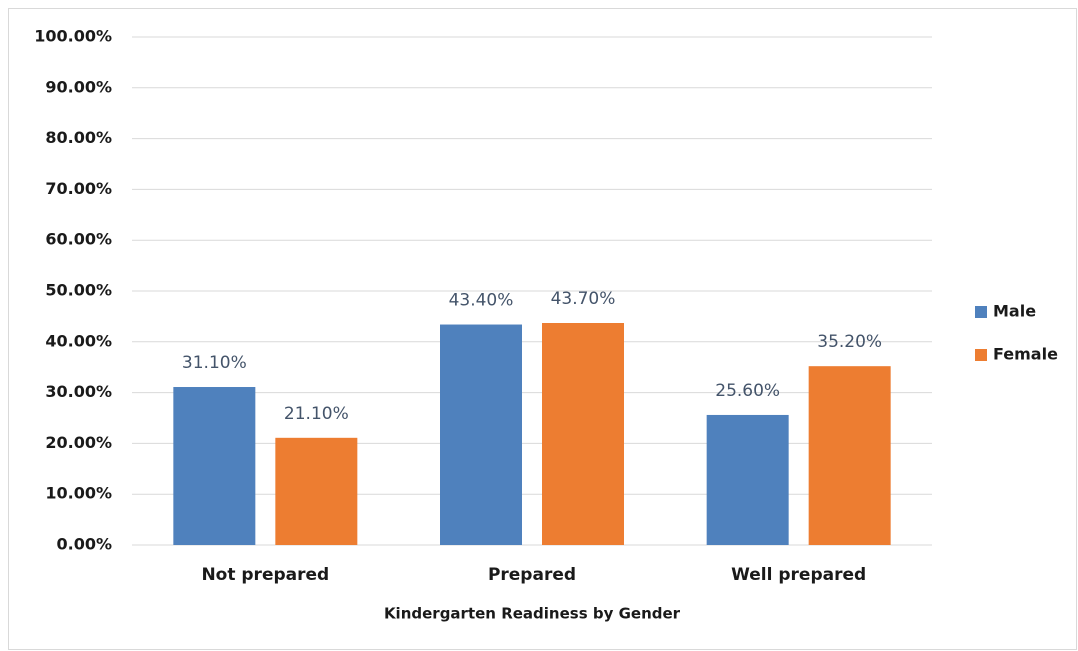 The width and height of the screenshot is (1078, 651). I want to click on y-tick-label: 50.00%, so click(78, 290).